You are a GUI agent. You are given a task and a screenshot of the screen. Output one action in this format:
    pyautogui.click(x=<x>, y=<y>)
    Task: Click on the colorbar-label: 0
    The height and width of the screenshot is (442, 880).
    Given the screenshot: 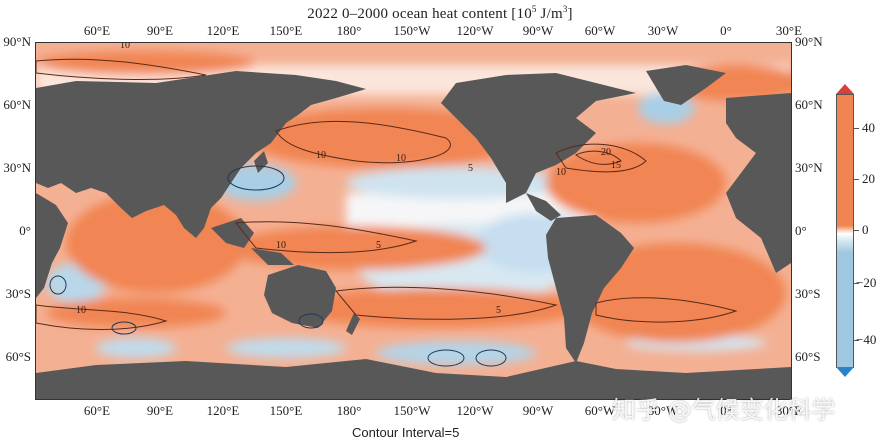 What is the action you would take?
    pyautogui.click(x=865, y=229)
    